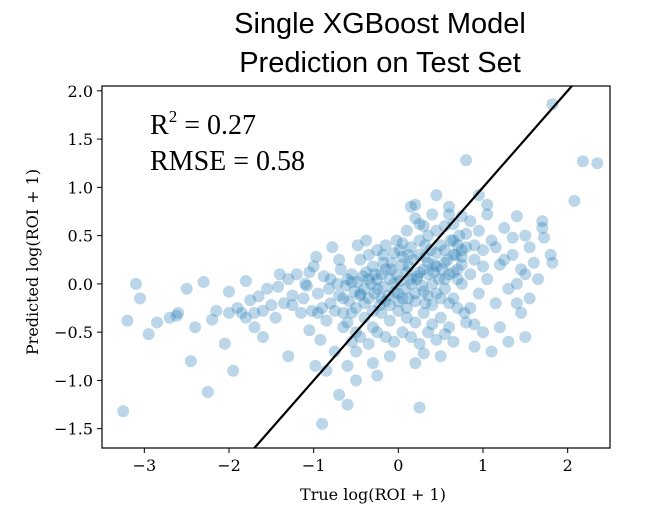 The width and height of the screenshot is (660, 516). What do you see at coordinates (483, 465) in the screenshot?
I see `x-tick-label: 1` at bounding box center [483, 465].